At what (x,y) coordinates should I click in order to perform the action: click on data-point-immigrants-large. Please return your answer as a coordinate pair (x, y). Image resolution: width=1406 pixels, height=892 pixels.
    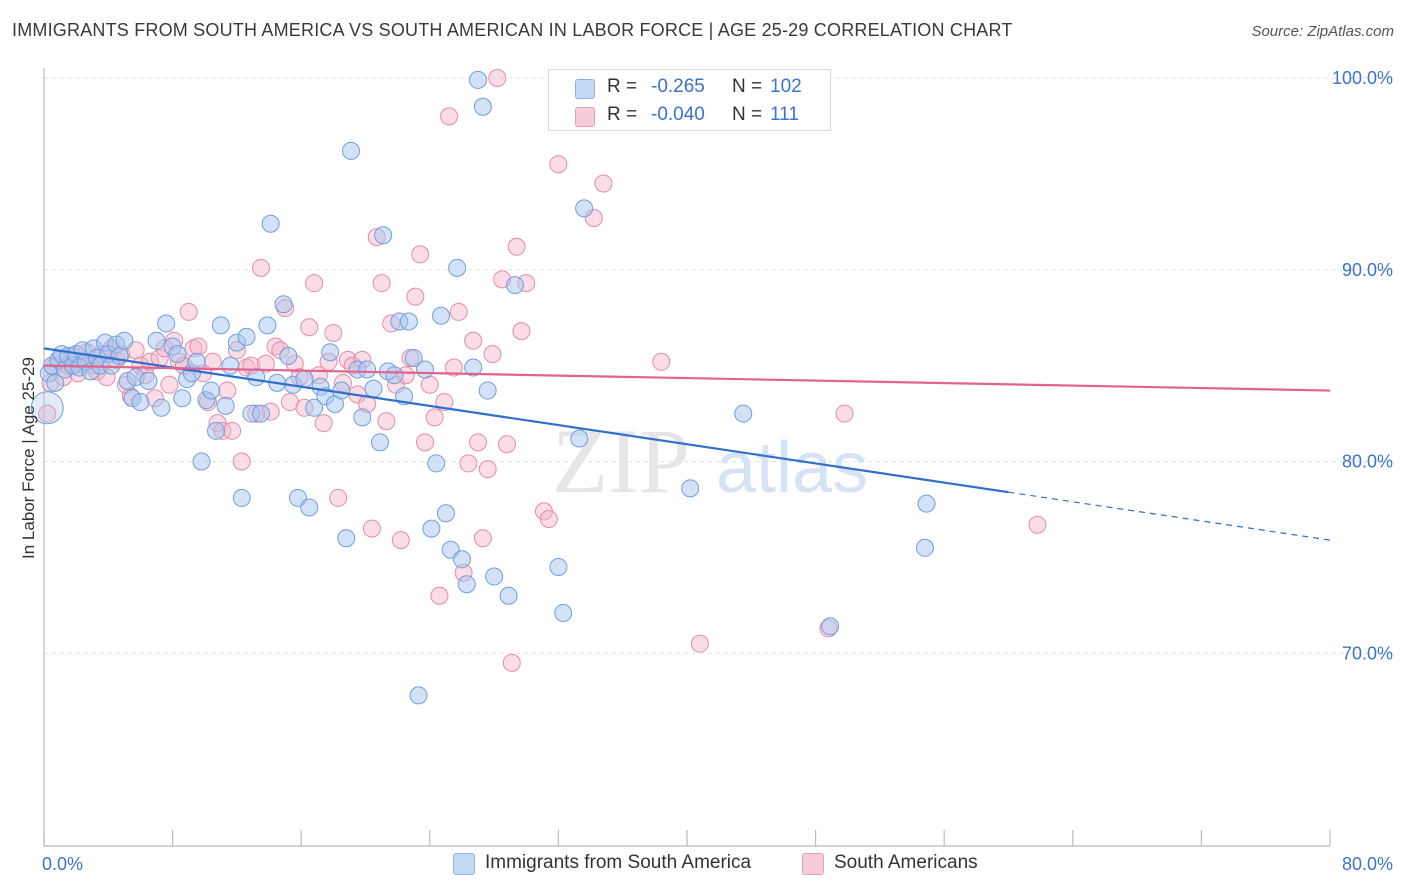
    Looking at the image, I should click on (47, 408).